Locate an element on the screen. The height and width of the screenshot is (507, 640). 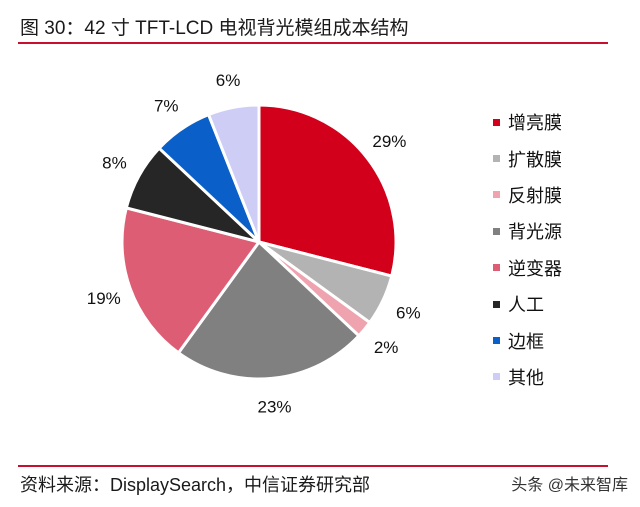
legend-item: 人工 is located at coordinates (527, 304).